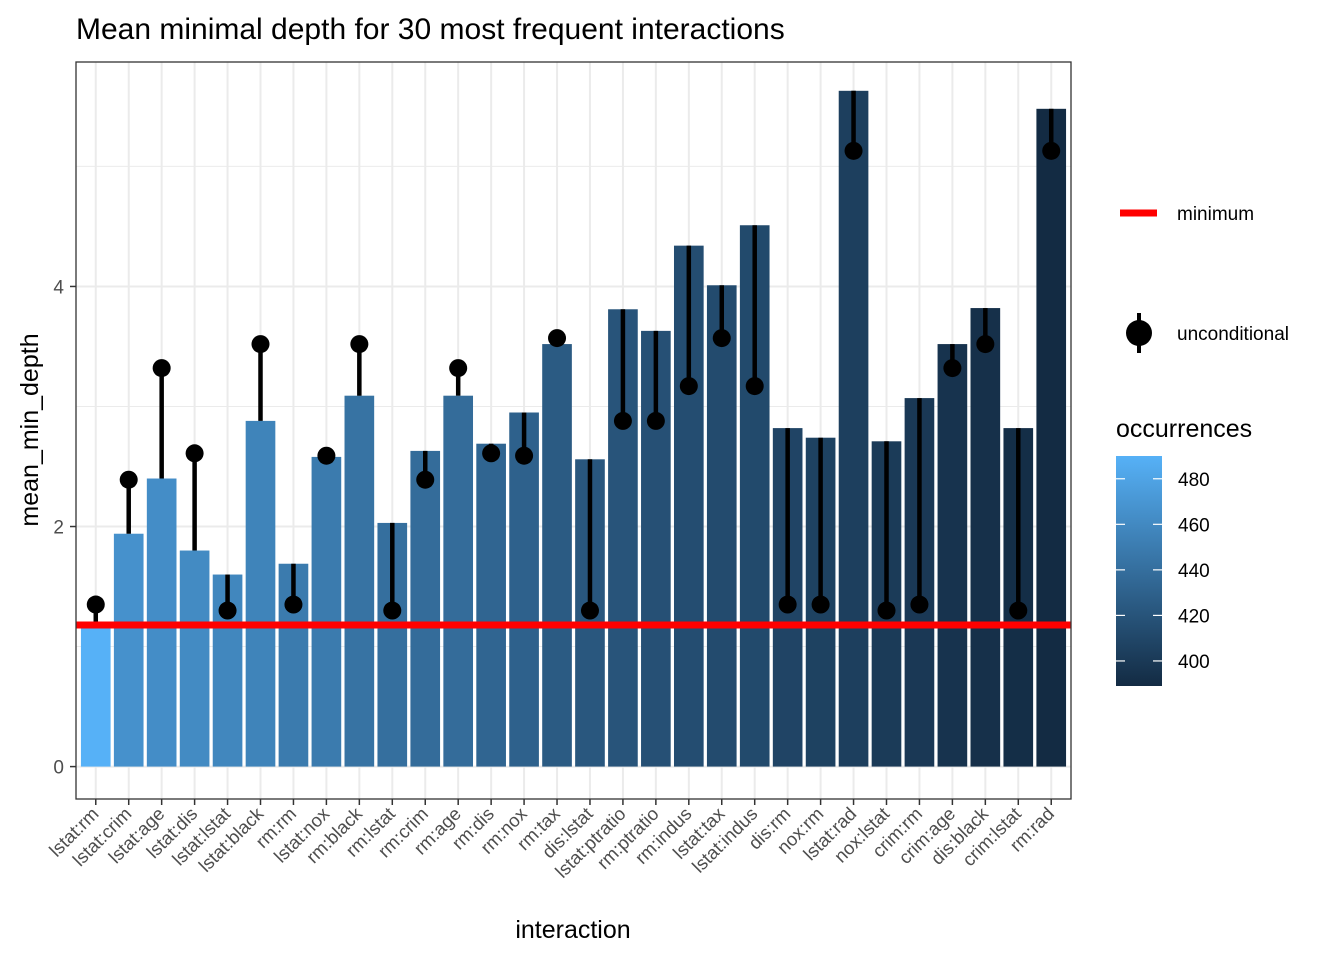 The height and width of the screenshot is (960, 1344). Describe the element at coordinates (58, 528) in the screenshot. I see `y-tick-label: 2` at that location.